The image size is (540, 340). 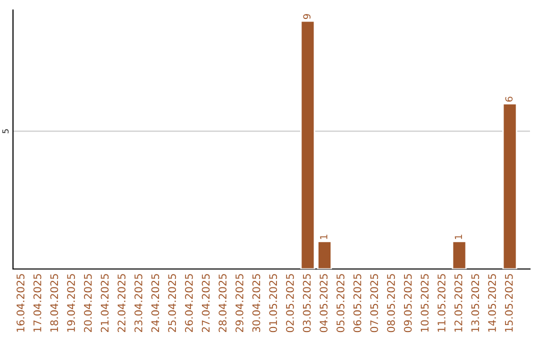 I want to click on x-tick-label: 26.04.2025, so click(x=188, y=303).